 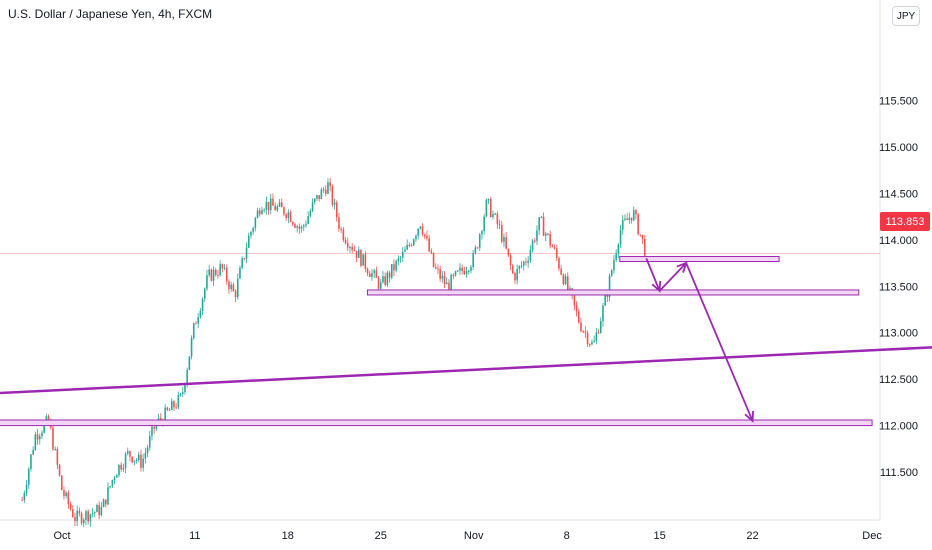 What do you see at coordinates (466, 371) in the screenshot?
I see `trendline` at bounding box center [466, 371].